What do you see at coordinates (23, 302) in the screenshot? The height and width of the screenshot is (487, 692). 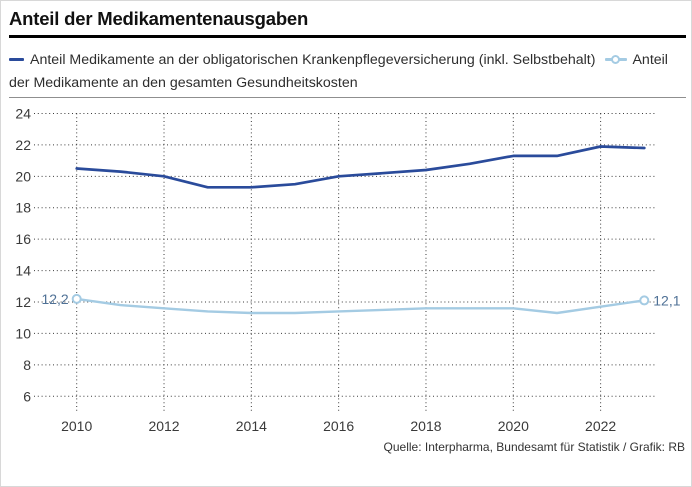 I see `y-tick-label: 12` at bounding box center [23, 302].